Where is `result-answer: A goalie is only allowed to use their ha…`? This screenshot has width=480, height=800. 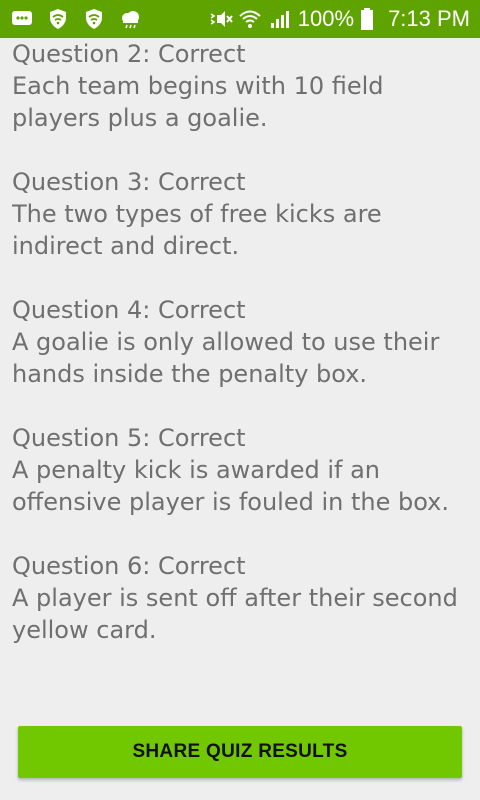
result-answer: A goalie is only allowed to use their ha… is located at coordinates (226, 358).